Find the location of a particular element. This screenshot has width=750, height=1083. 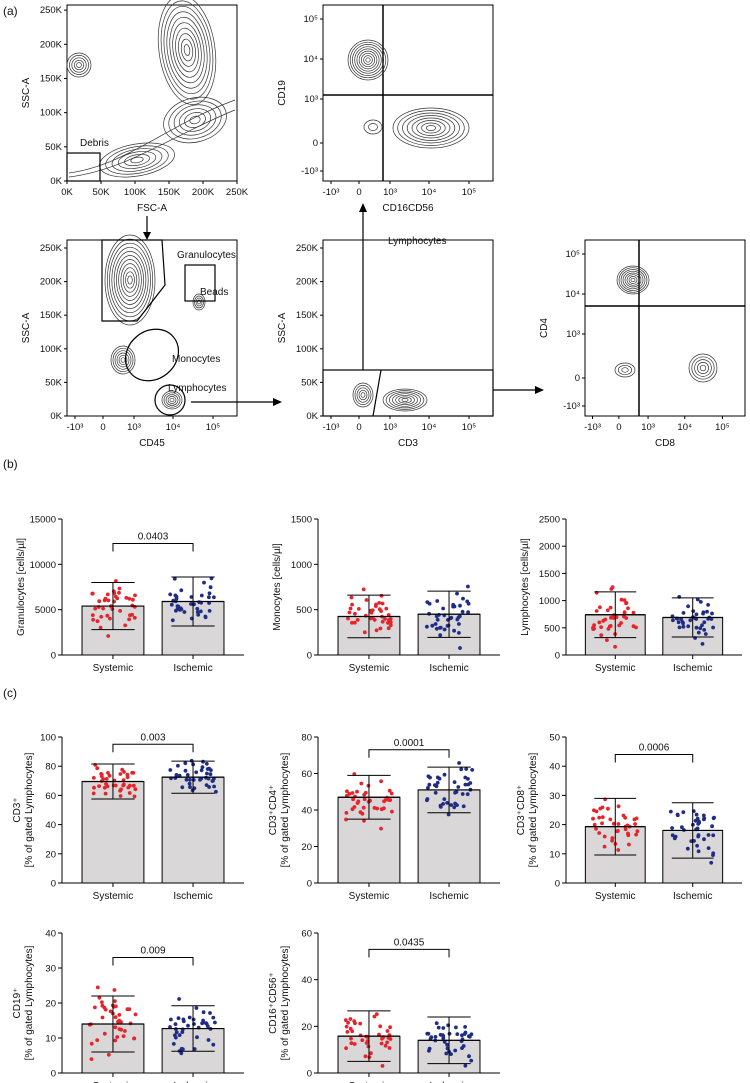

y-tick-label: 10⁴ is located at coordinates (572, 294).